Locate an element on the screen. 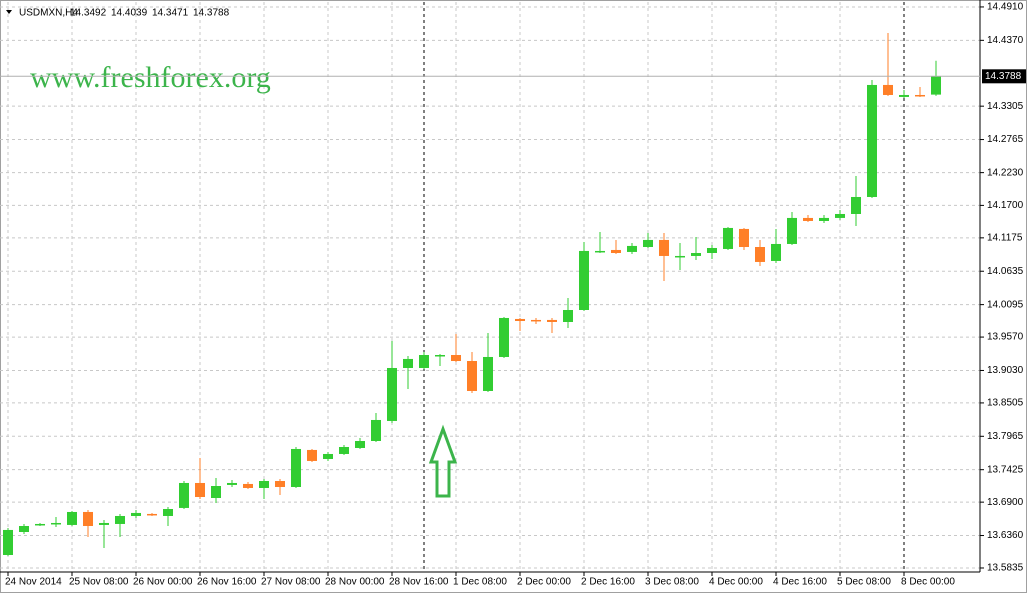 The width and height of the screenshot is (1027, 593). y-tick-label: 13.9570 is located at coordinates (1005, 337).